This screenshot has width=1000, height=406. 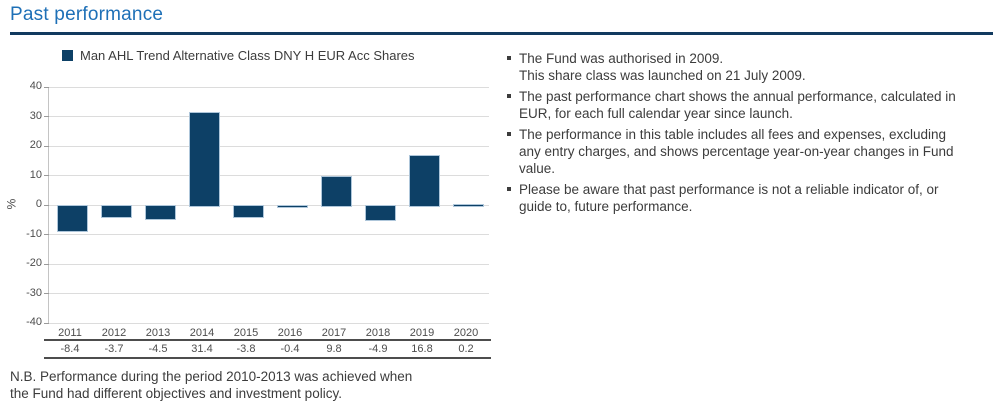 What do you see at coordinates (158, 349) in the screenshot?
I see `value-label: -4.5` at bounding box center [158, 349].